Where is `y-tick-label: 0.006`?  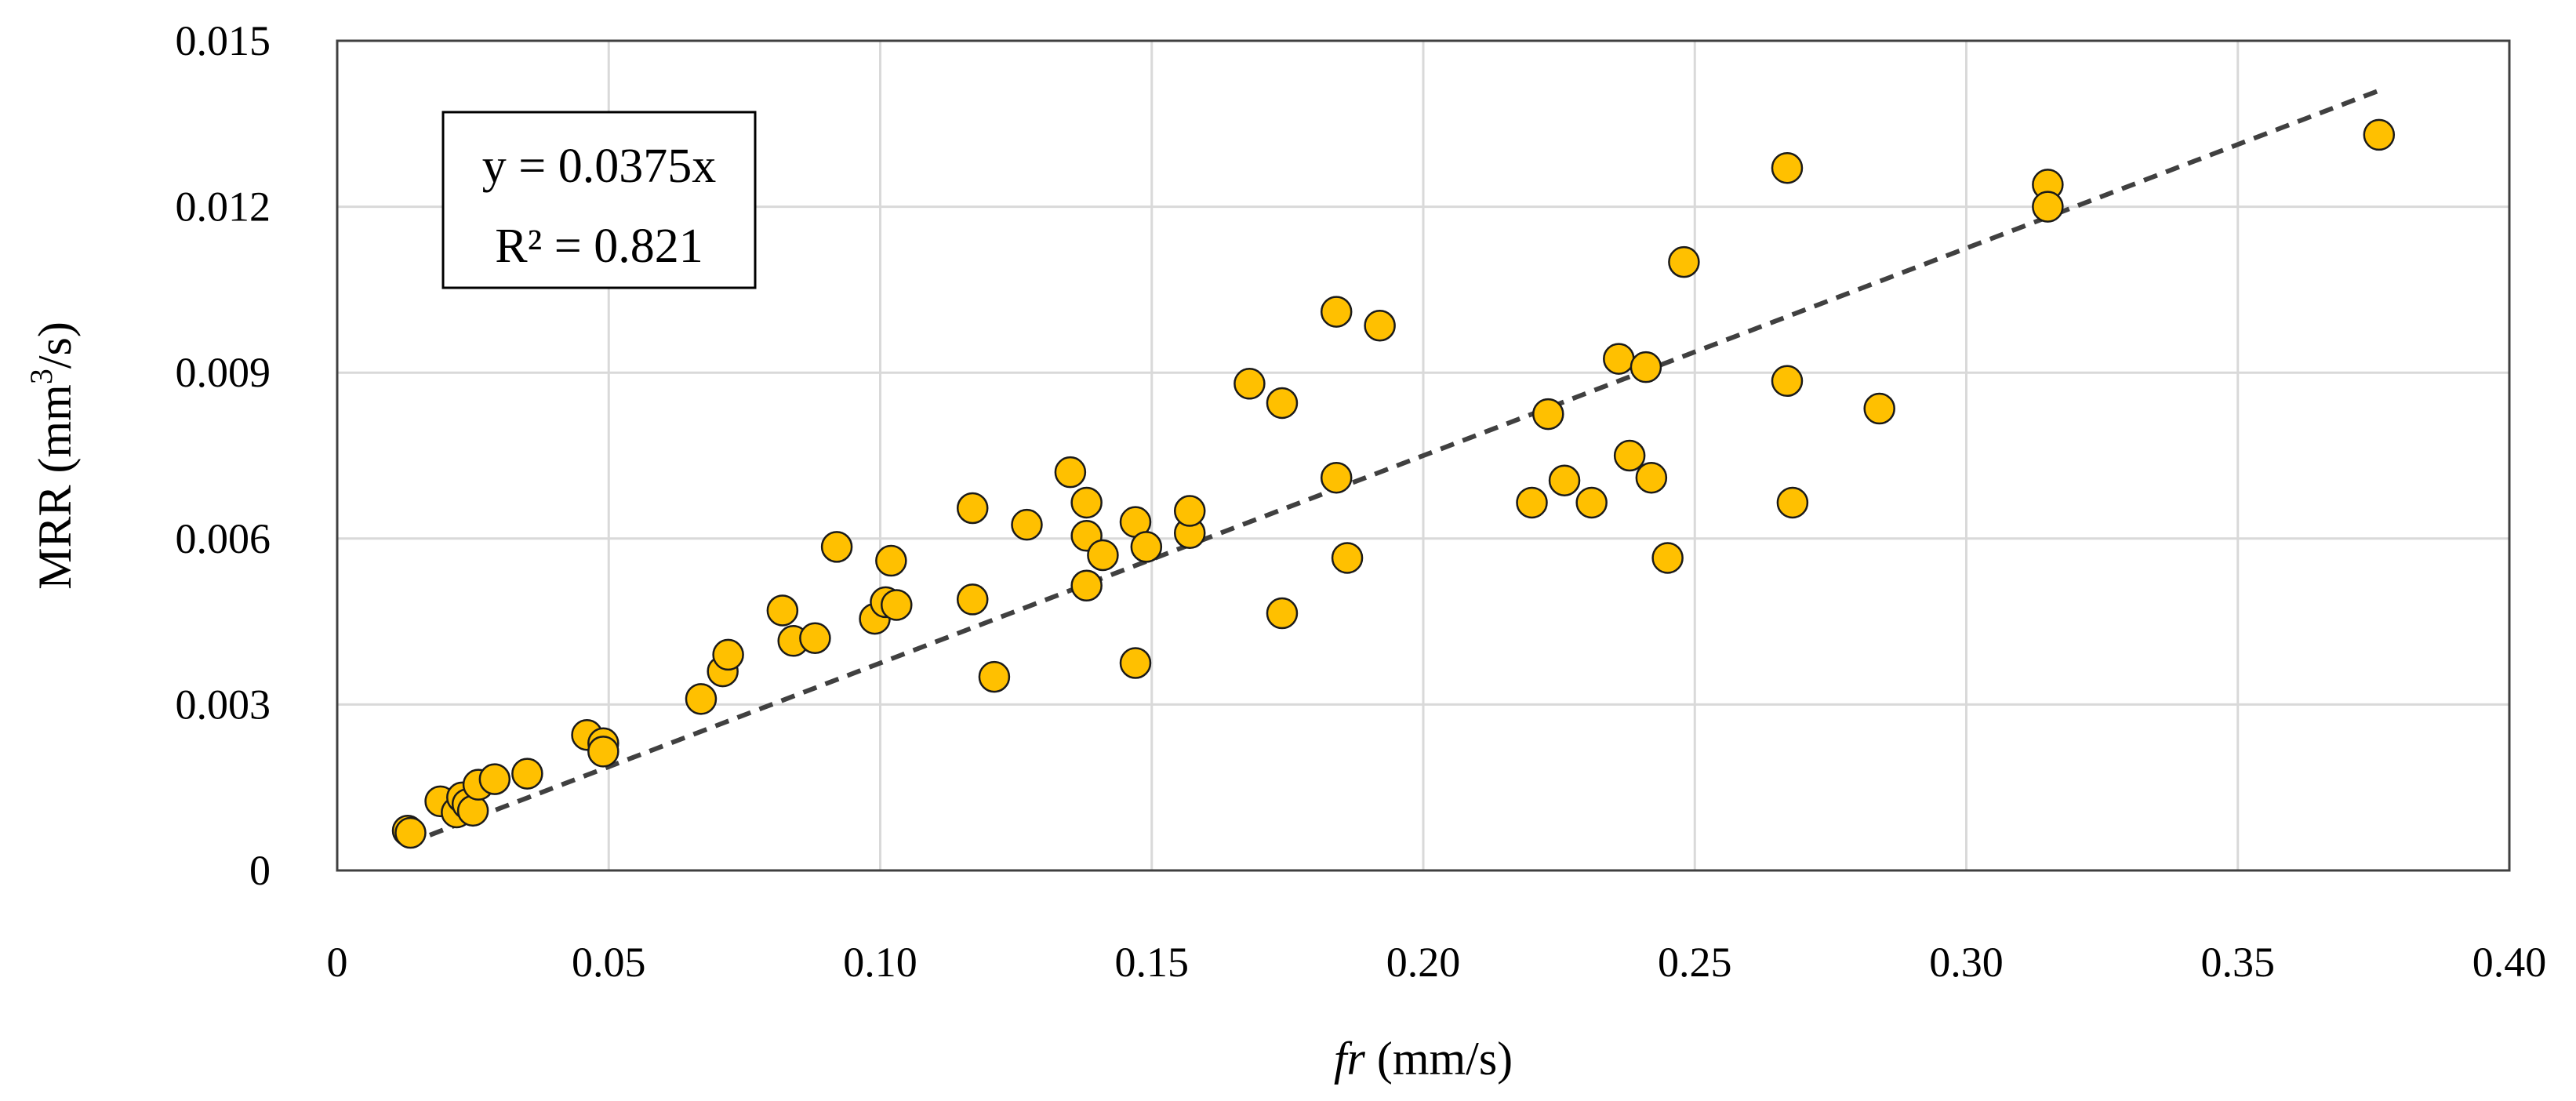
y-tick-label: 0.006 is located at coordinates (224, 538).